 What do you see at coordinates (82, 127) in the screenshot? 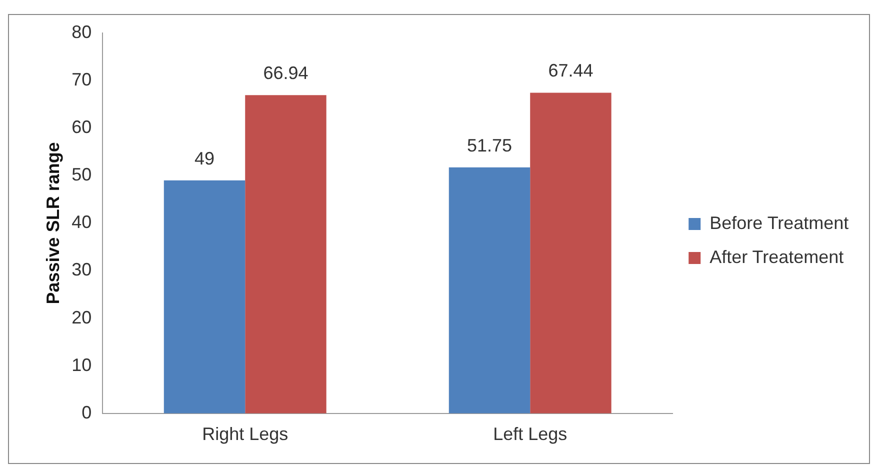
I see `y-tick-label: 60` at bounding box center [82, 127].